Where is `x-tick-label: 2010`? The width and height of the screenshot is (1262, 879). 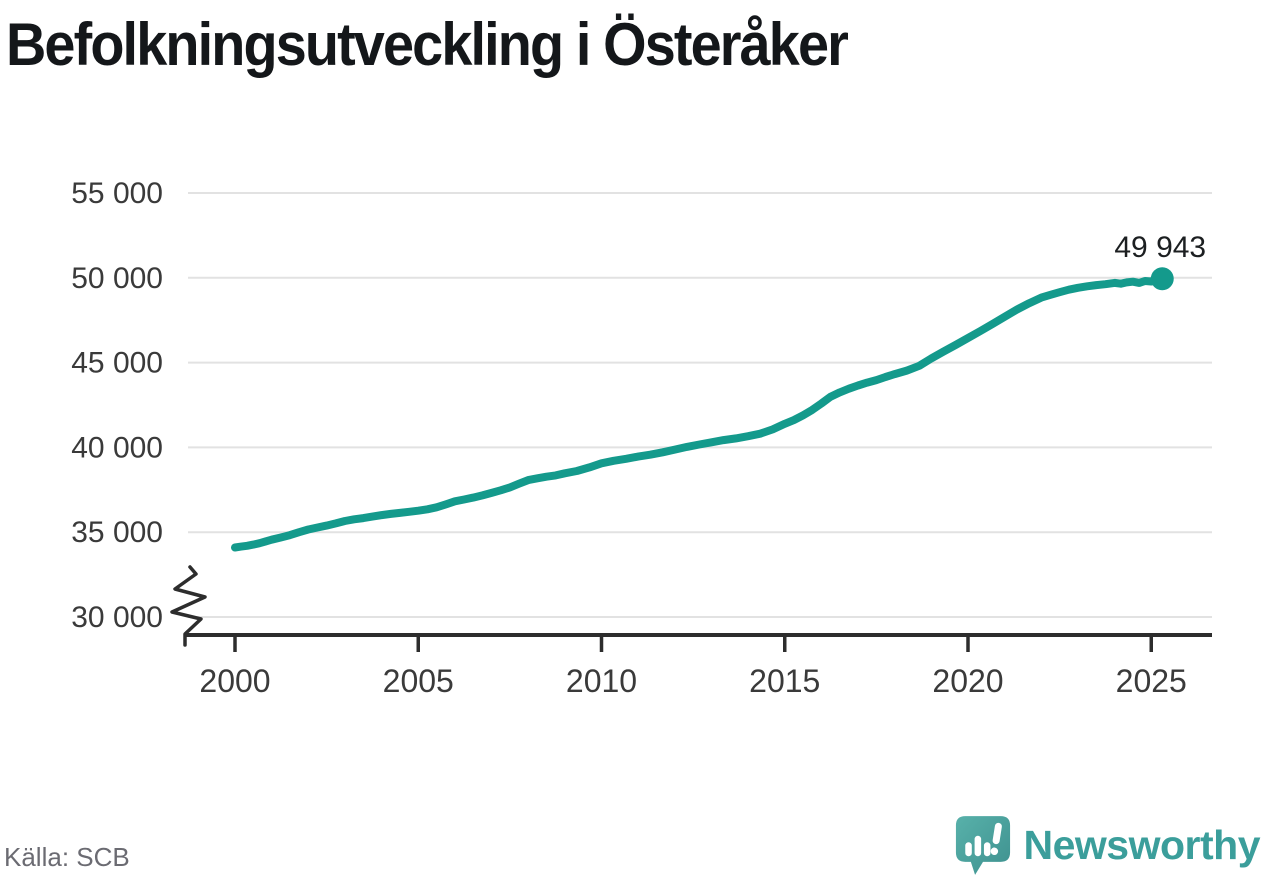 x-tick-label: 2010 is located at coordinates (601, 681).